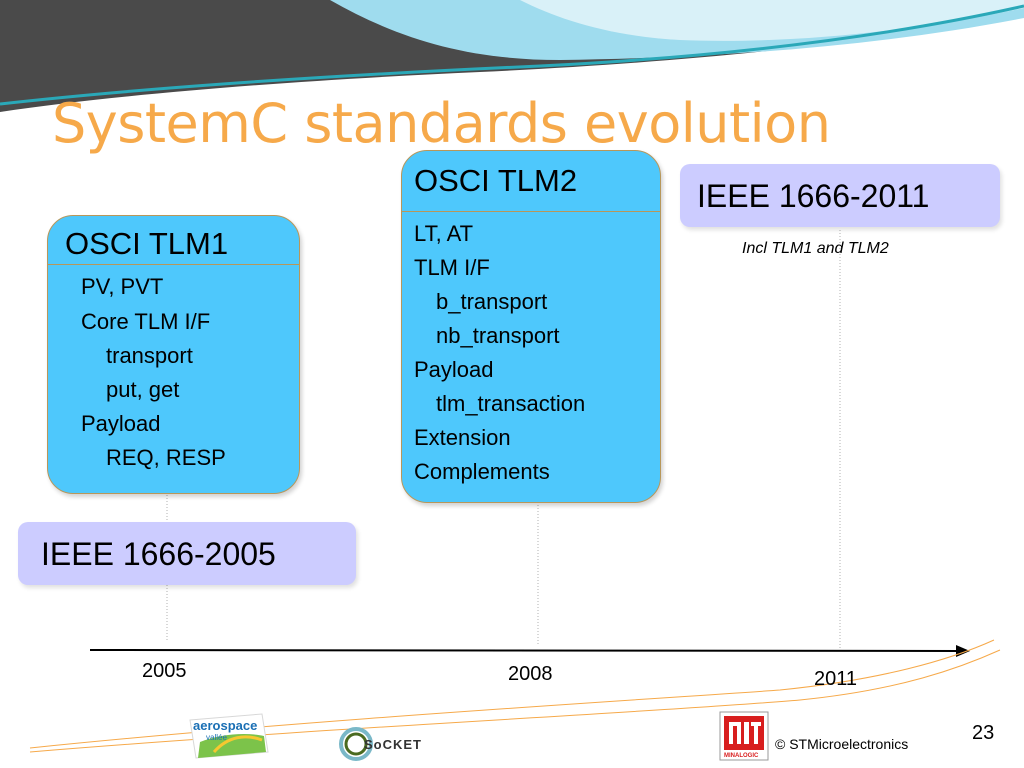  I want to click on tlm1-line: PV, PVT, so click(122, 286).